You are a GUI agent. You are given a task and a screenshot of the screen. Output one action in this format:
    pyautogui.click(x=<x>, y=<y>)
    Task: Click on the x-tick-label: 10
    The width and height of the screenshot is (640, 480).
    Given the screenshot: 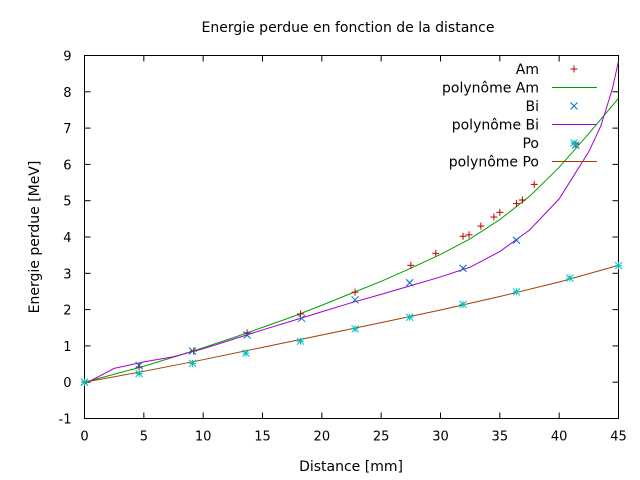 What is the action you would take?
    pyautogui.click(x=203, y=437)
    